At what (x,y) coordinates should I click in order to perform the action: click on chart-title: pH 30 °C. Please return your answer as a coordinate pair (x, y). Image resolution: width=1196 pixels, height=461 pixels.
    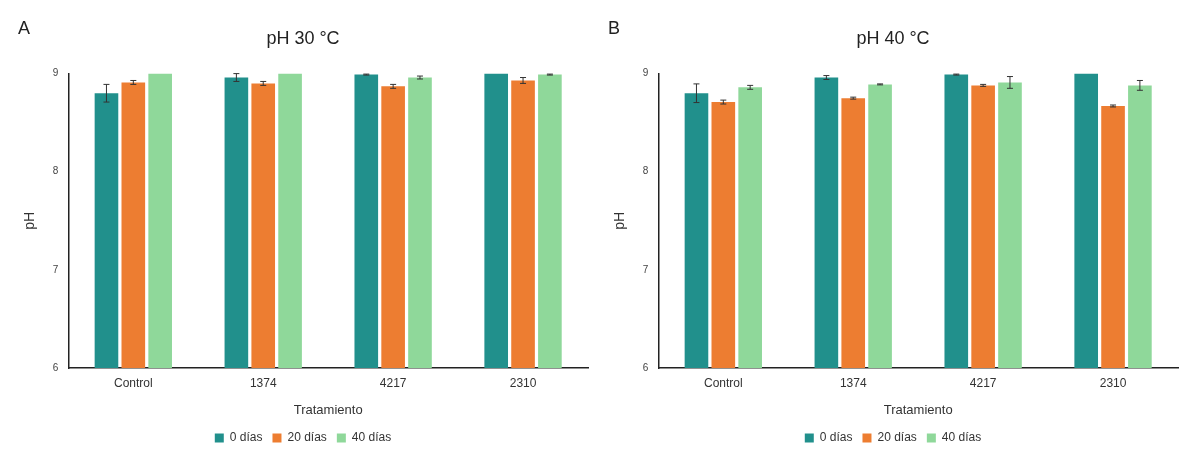
    Looking at the image, I should click on (303, 37).